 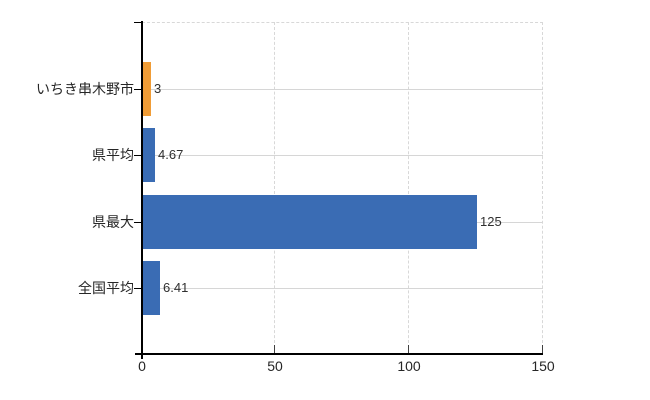 I want to click on bar-ichiki-kushikino, so click(x=147, y=89).